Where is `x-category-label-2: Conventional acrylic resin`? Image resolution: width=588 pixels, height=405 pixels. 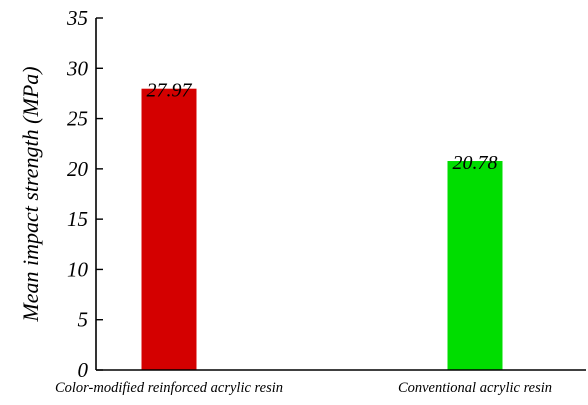
x-category-label-2: Conventional acrylic resin is located at coordinates (475, 388).